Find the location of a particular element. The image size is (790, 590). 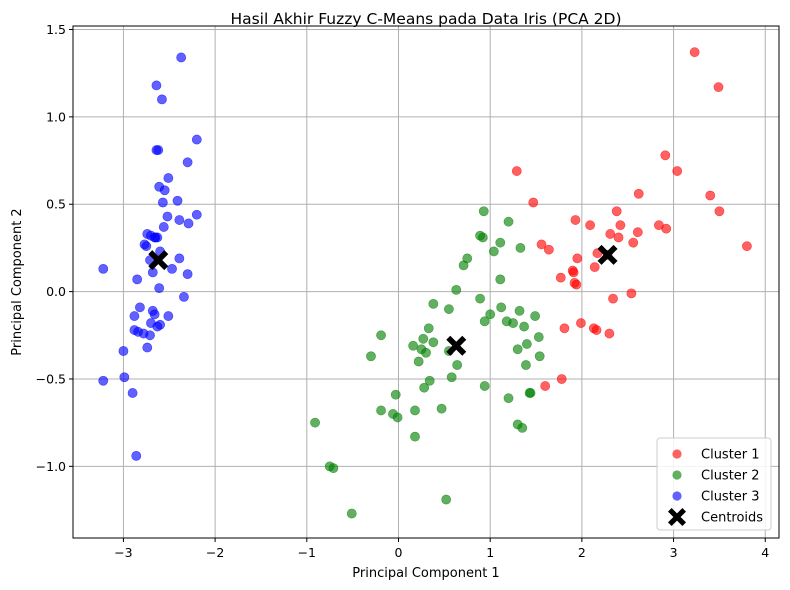

legend-label: Cluster 3 is located at coordinates (730, 497).